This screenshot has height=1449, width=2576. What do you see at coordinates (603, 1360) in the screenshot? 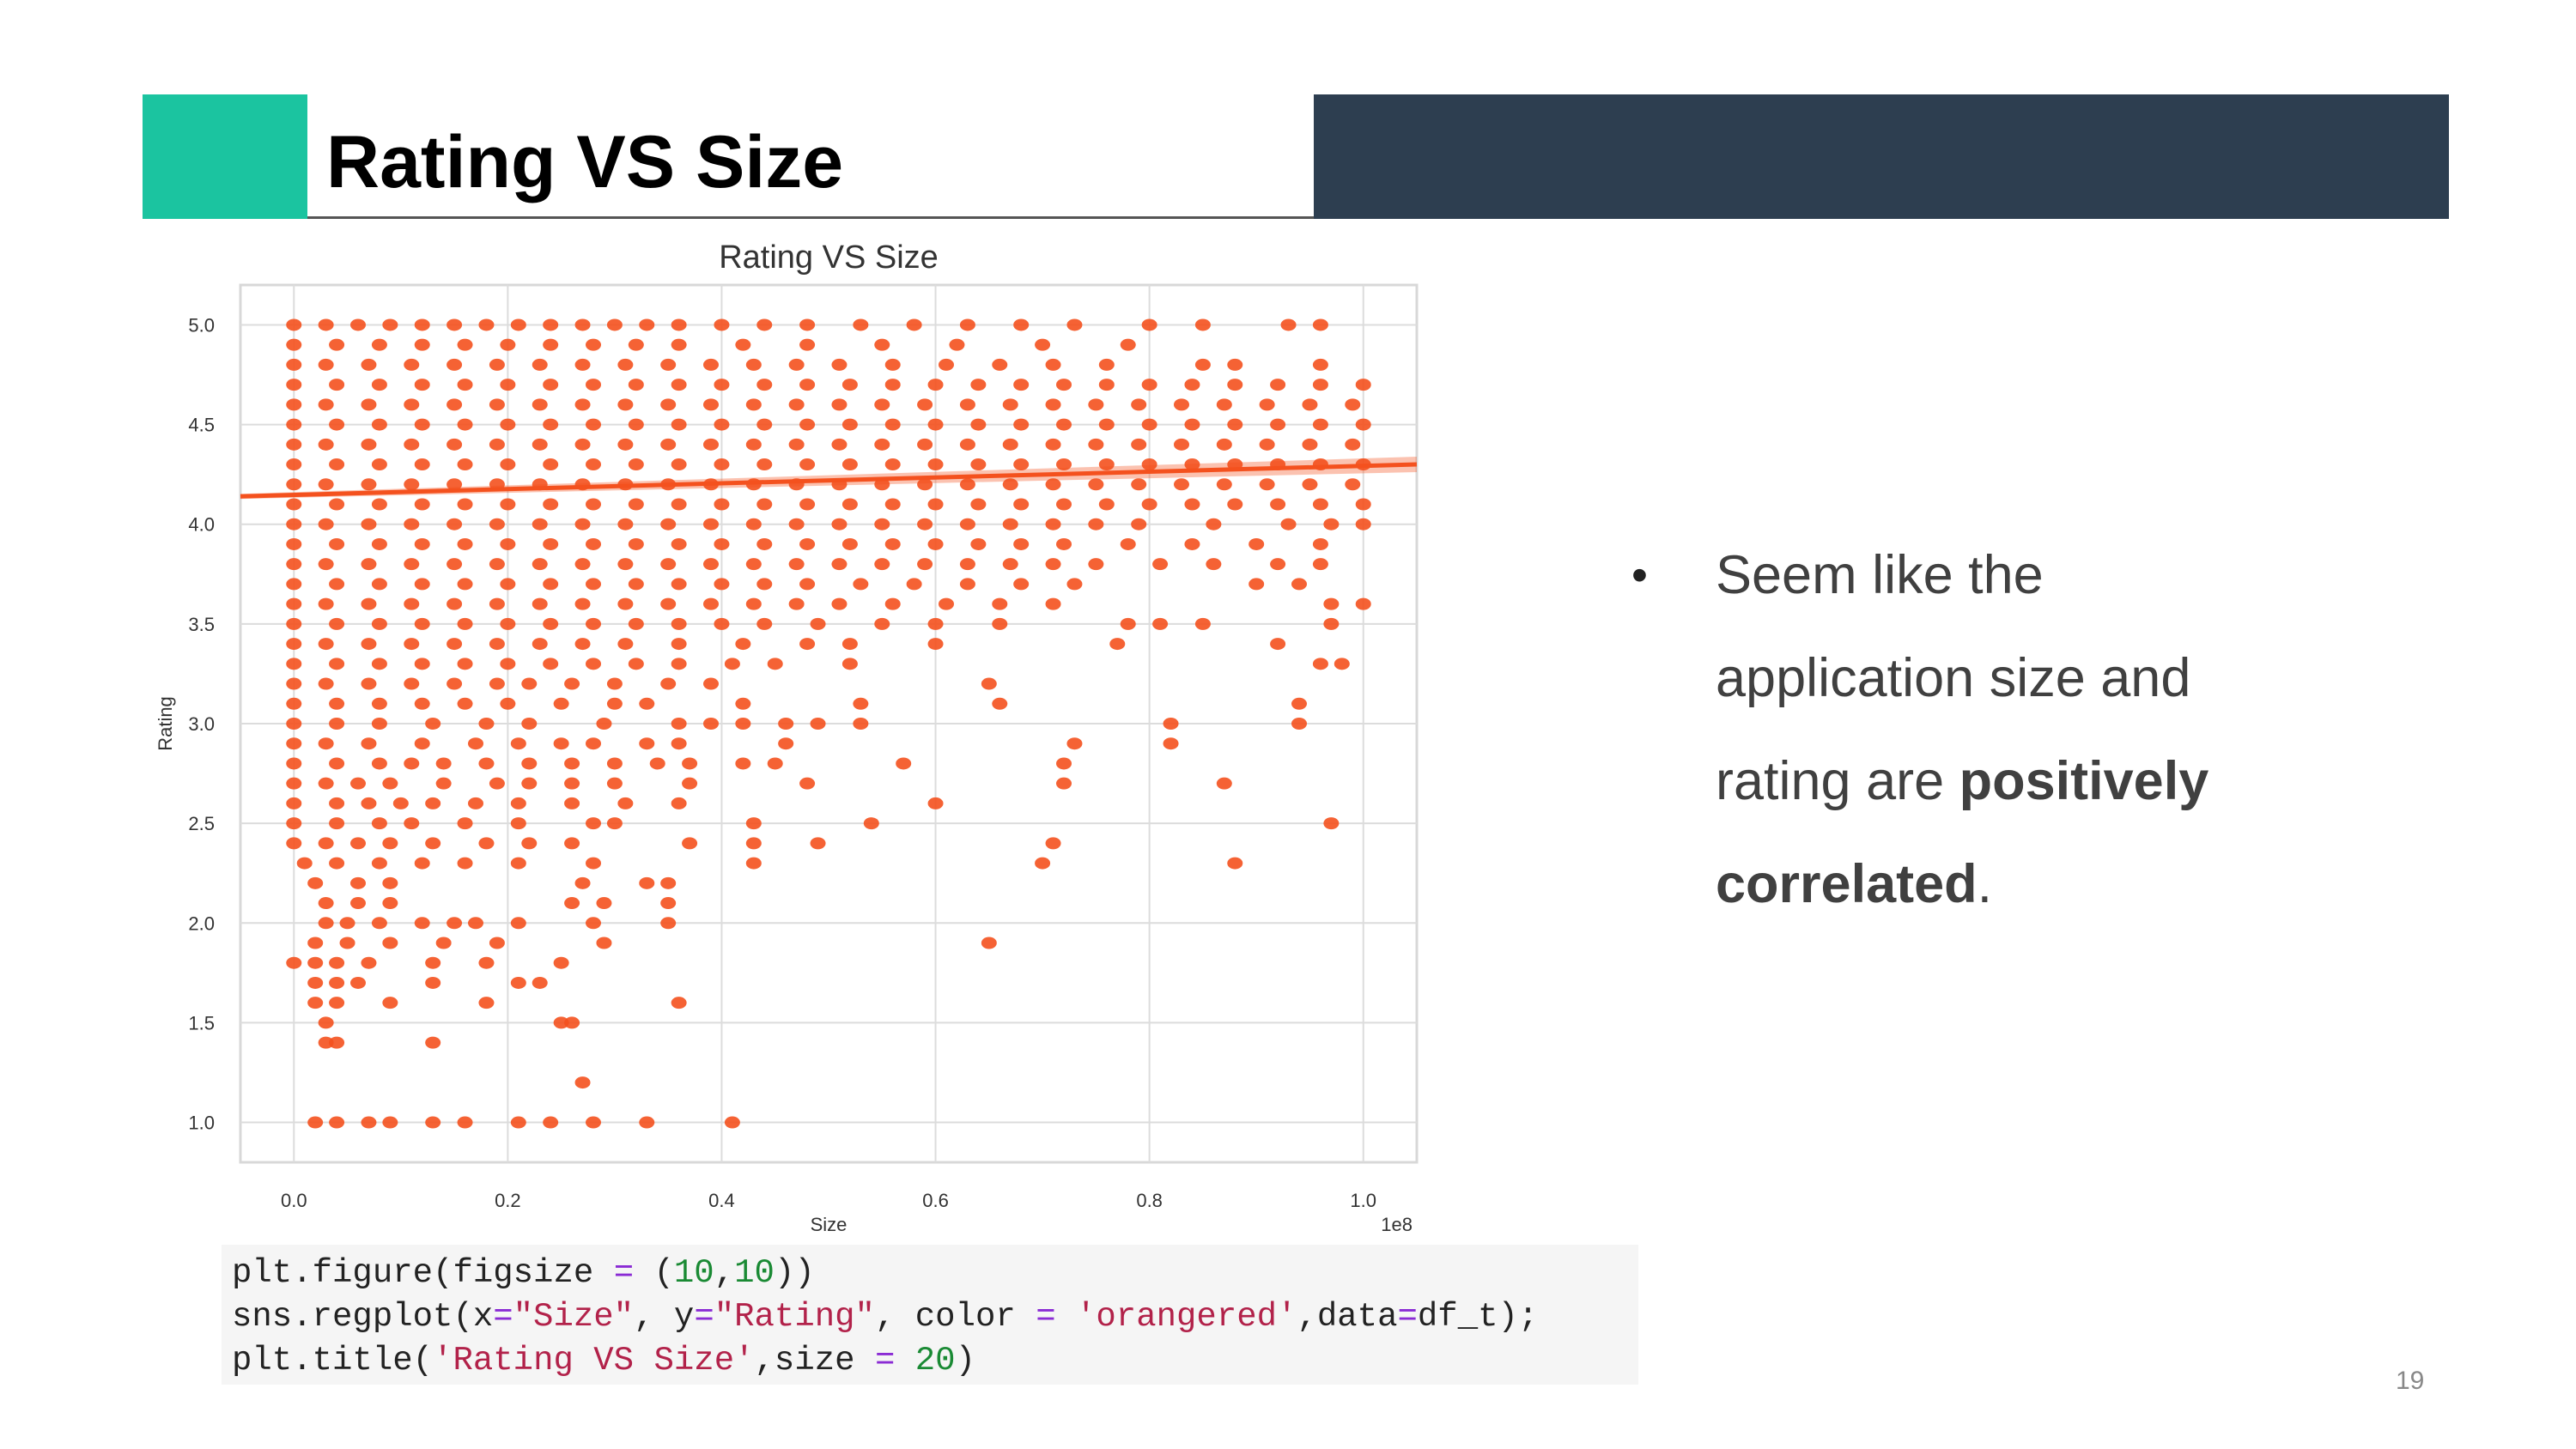
I see `code-line-3: plt.title('Rating VS Size',size = 20)` at bounding box center [603, 1360].